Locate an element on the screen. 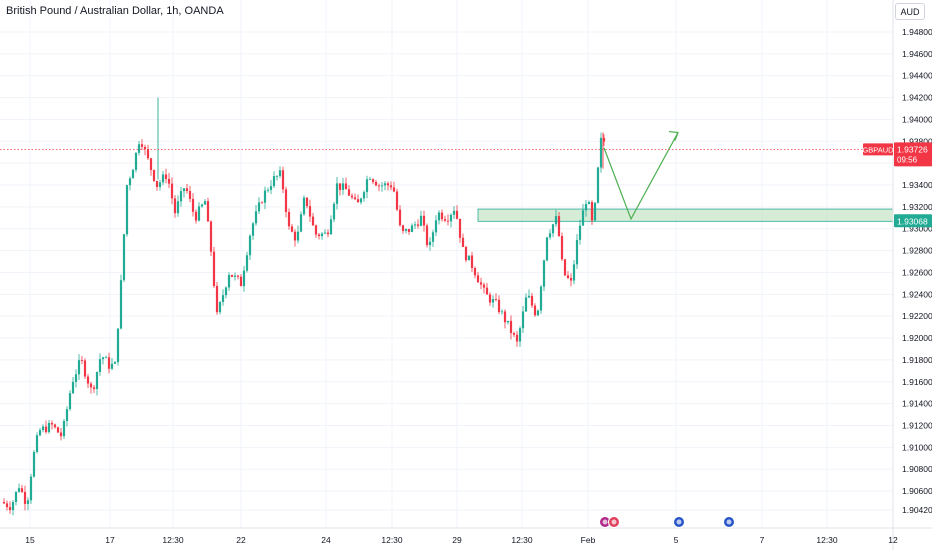 The width and height of the screenshot is (932, 550). time-axis: 15 17 12:30 22 24 12:30 29 12:30 Feb 5 7 12:30 12 is located at coordinates (466, 536).